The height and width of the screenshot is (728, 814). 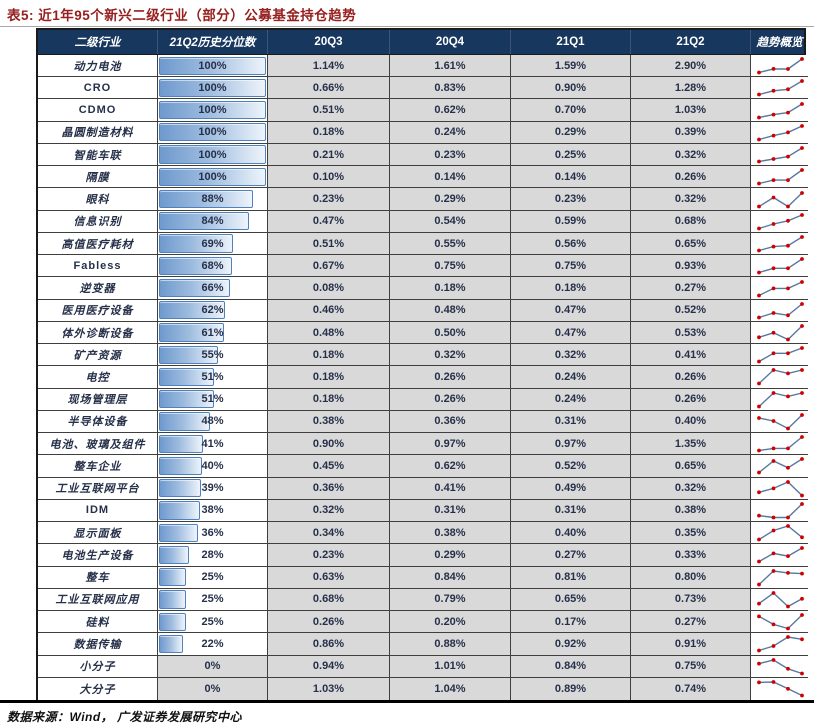 What do you see at coordinates (329, 154) in the screenshot?
I see `value-cell-20q3: 0.21%` at bounding box center [329, 154].